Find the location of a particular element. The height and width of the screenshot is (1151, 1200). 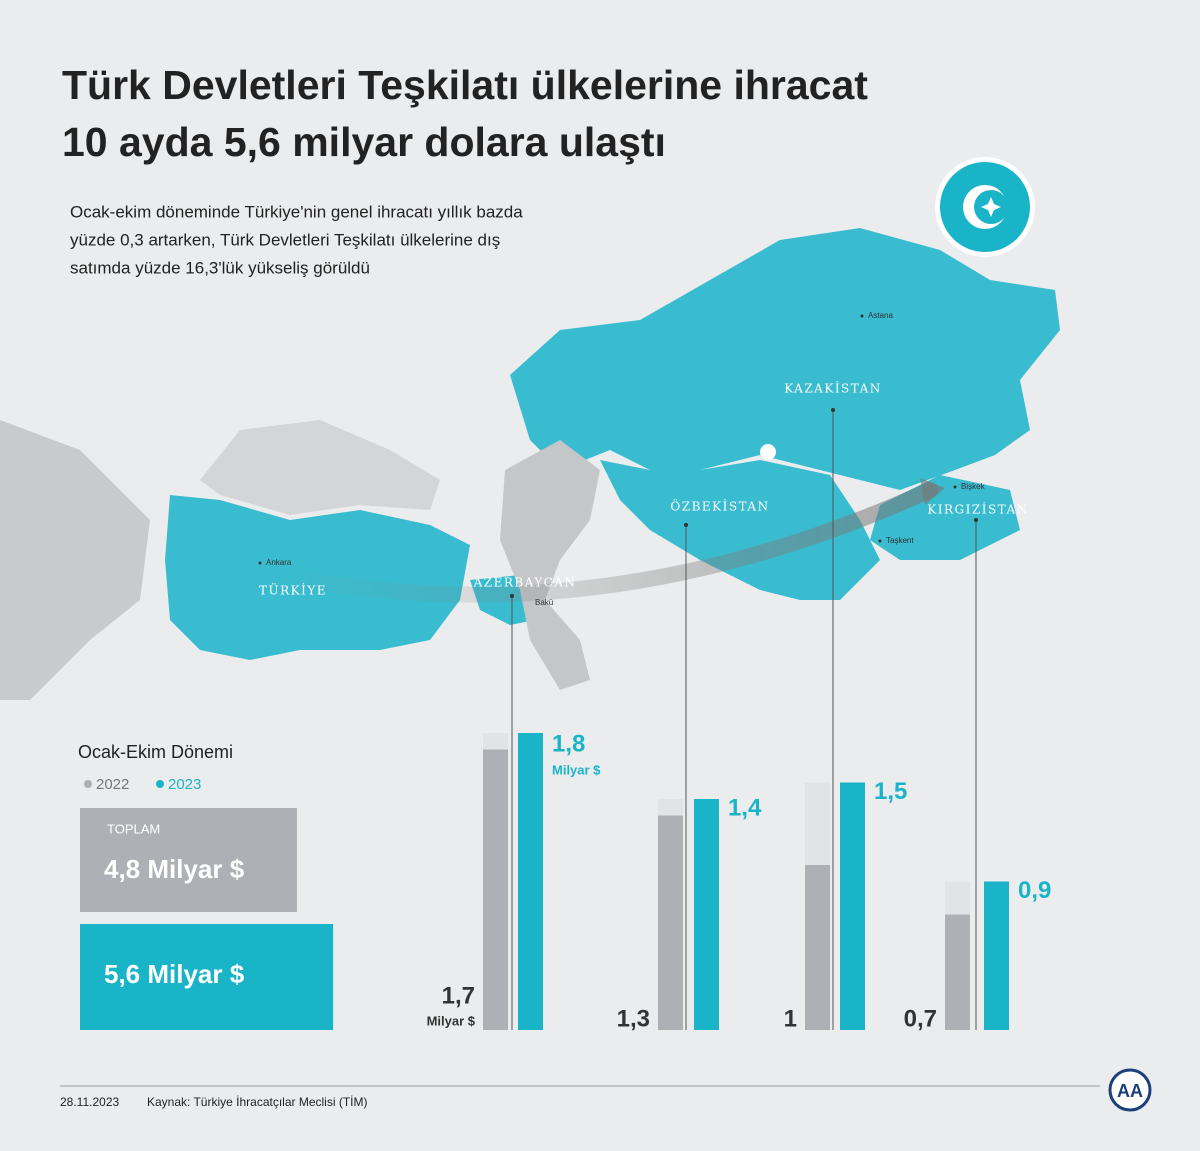

value-label: 1,7 is located at coordinates (458, 995).